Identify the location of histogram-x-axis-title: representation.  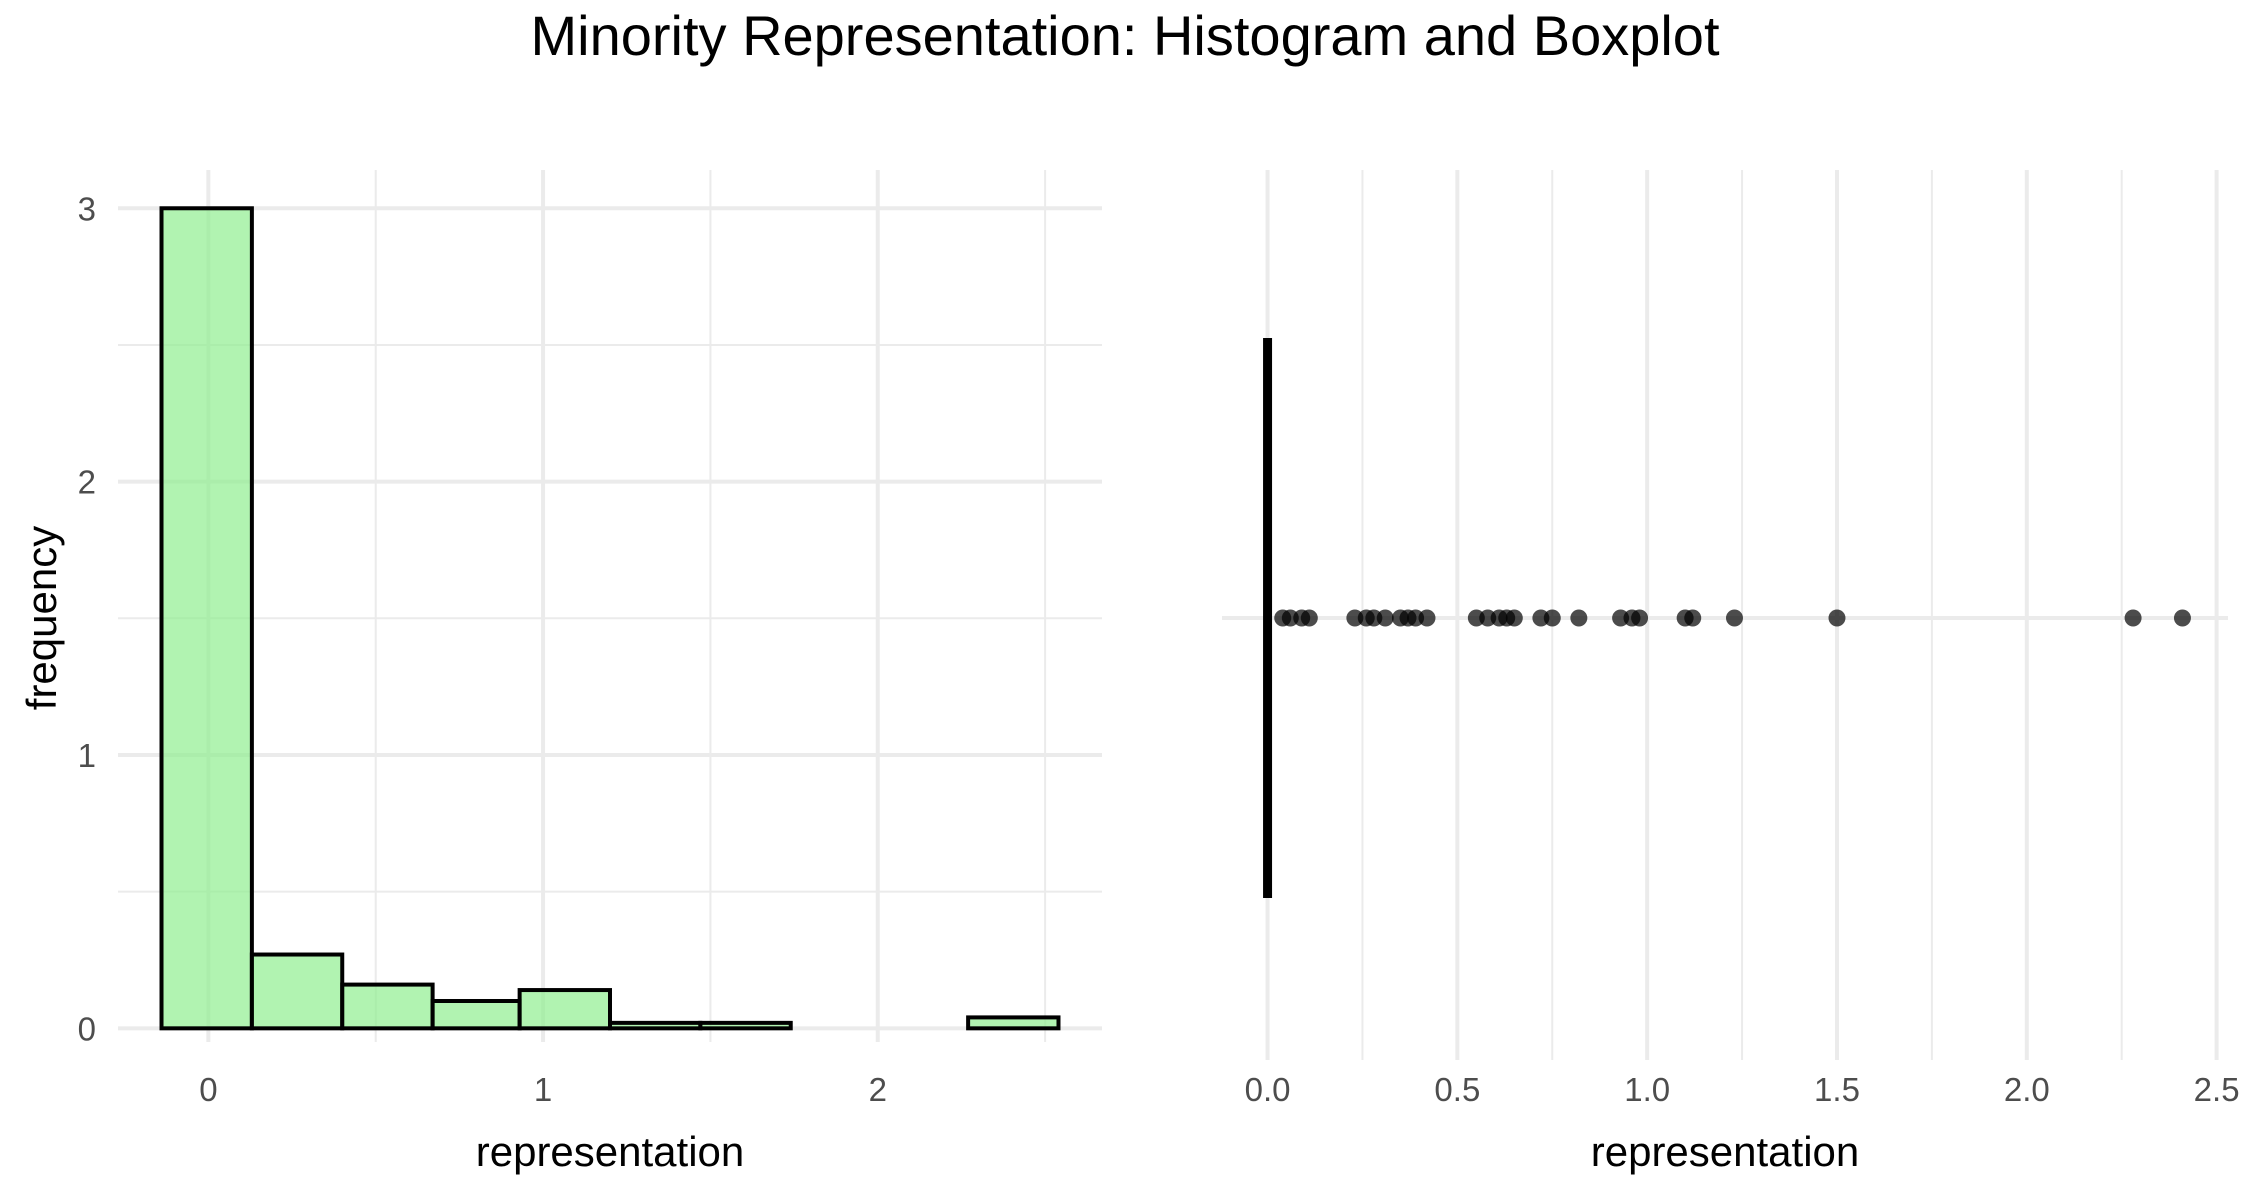
(610, 1151).